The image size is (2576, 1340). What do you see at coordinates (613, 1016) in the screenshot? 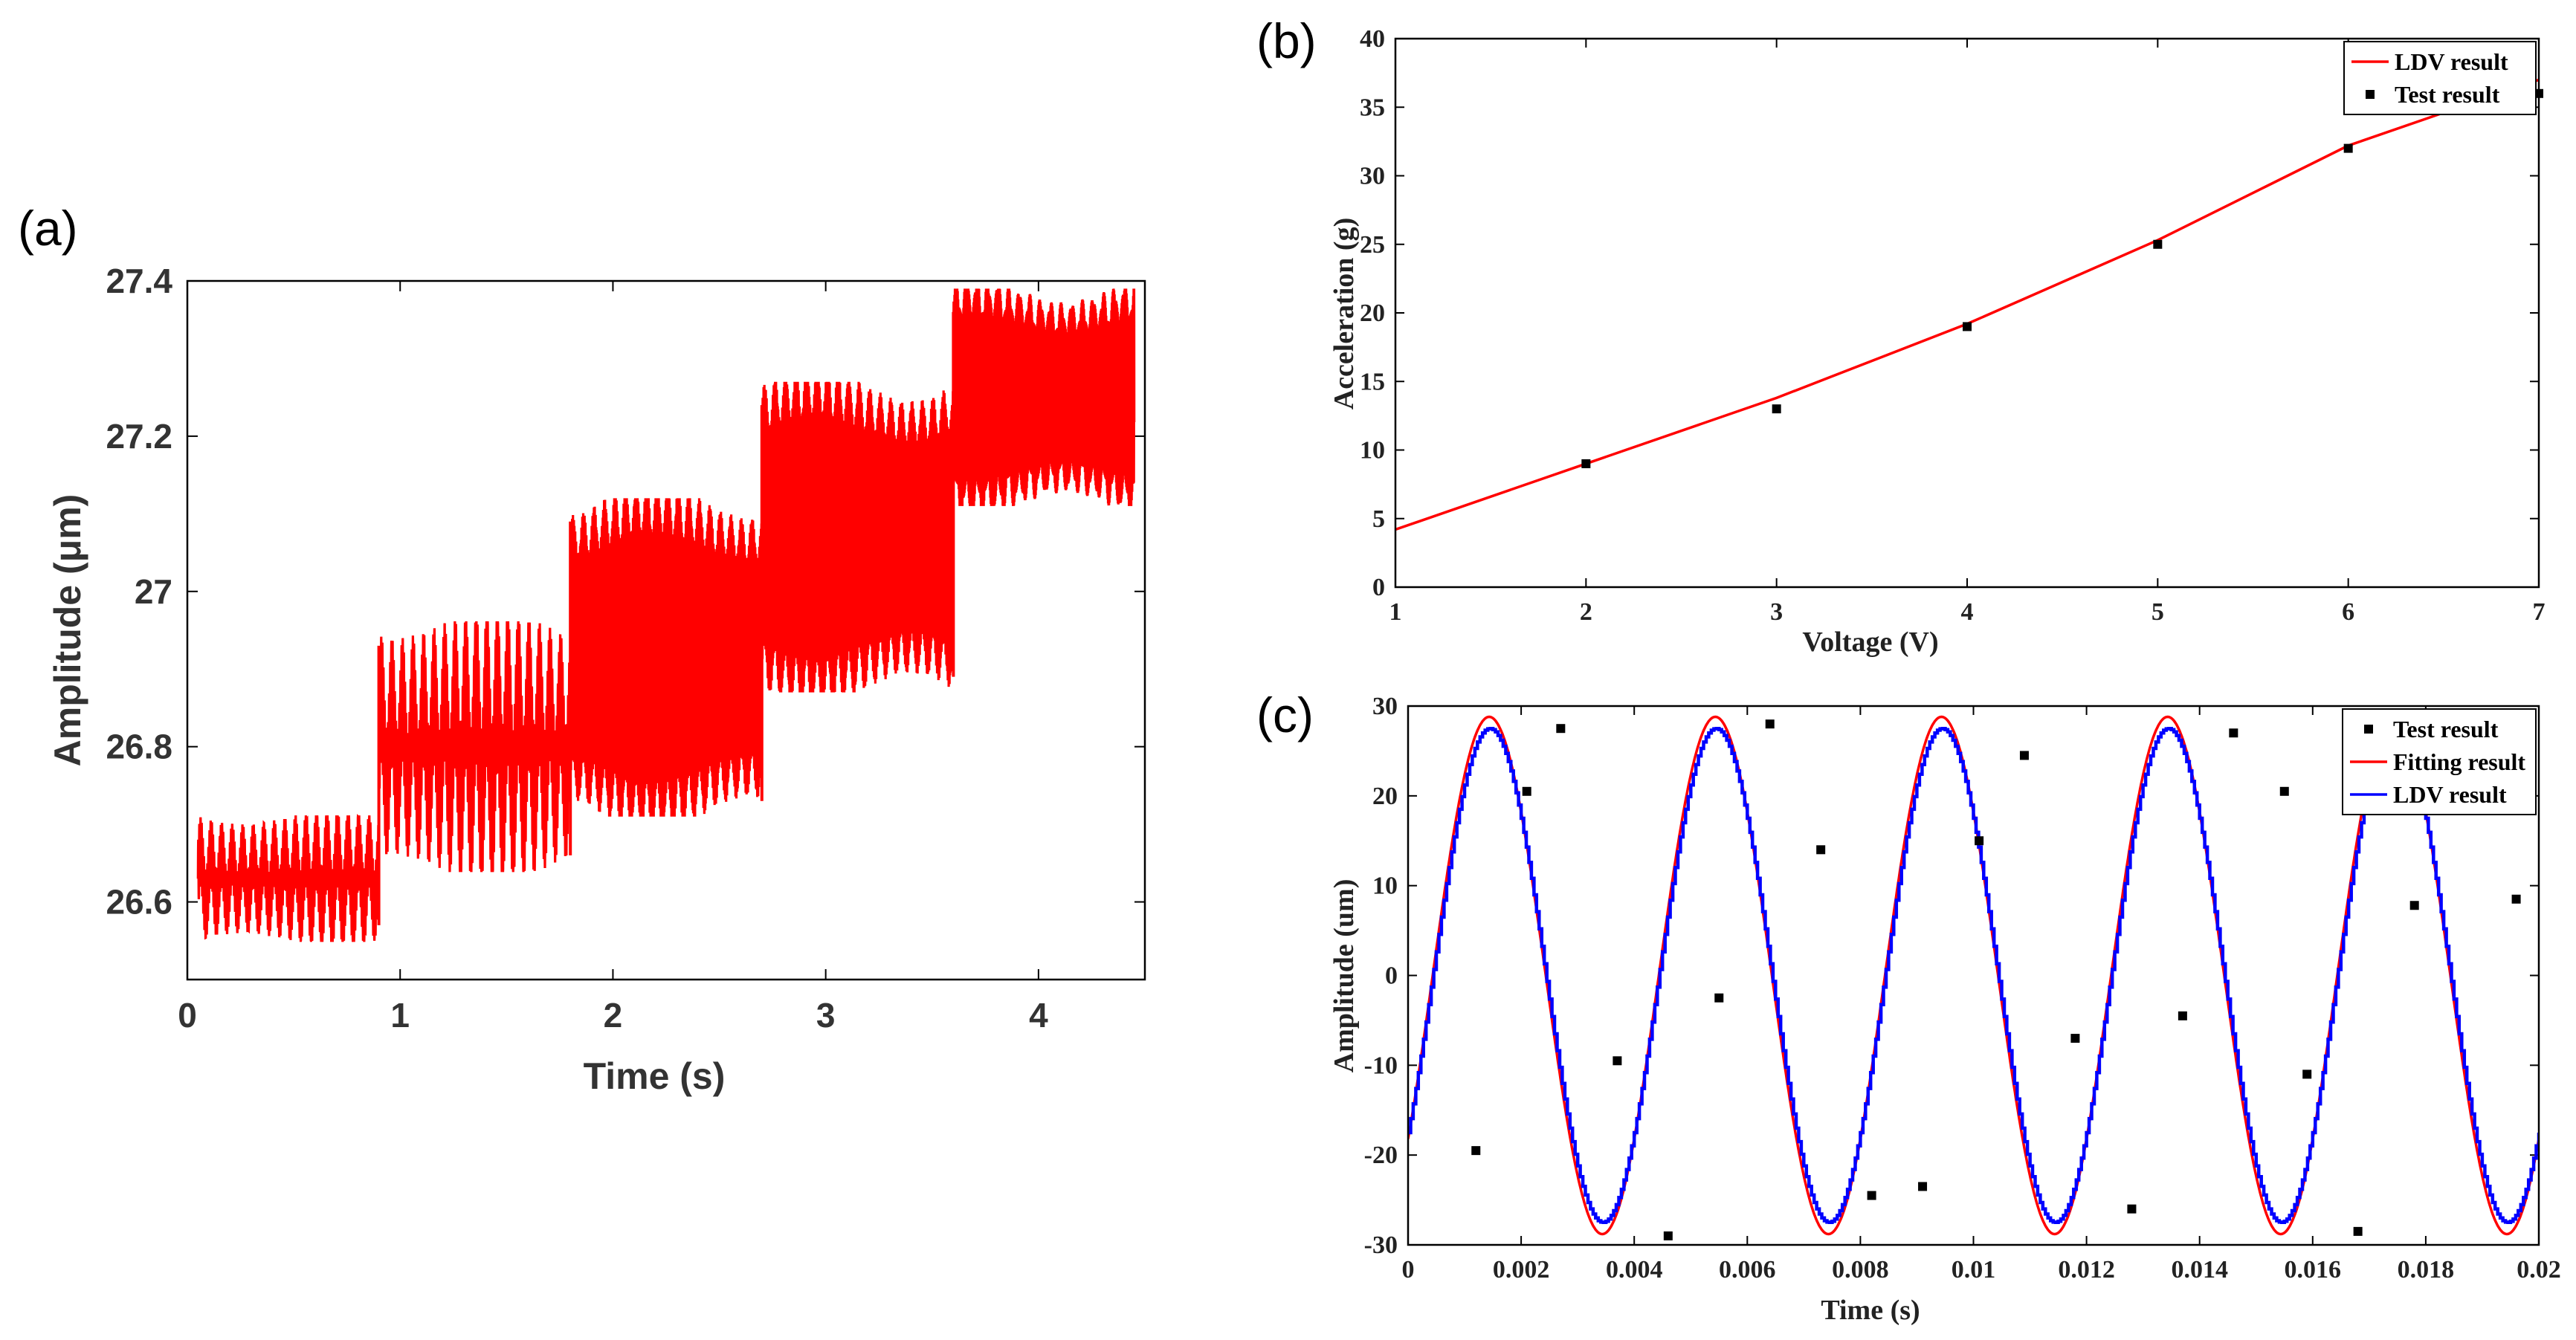
I see `chart-a-x-tick-label: 2` at bounding box center [613, 1016].